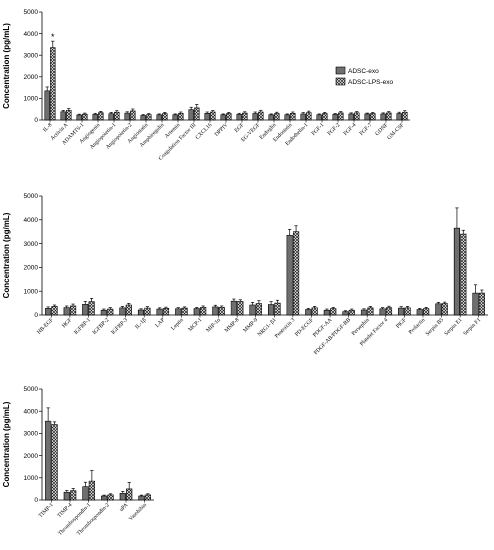 Image resolution: width=494 pixels, height=550 pixels. I want to click on x-category-label: TIMP-1, so click(46, 510).